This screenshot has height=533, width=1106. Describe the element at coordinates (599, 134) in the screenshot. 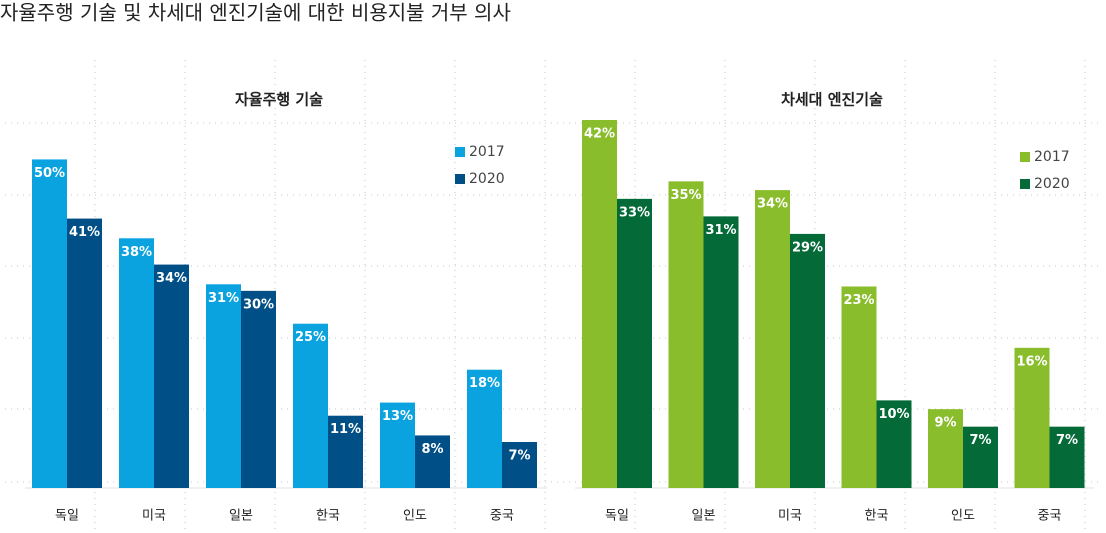

I see `data-label: 42%` at that location.